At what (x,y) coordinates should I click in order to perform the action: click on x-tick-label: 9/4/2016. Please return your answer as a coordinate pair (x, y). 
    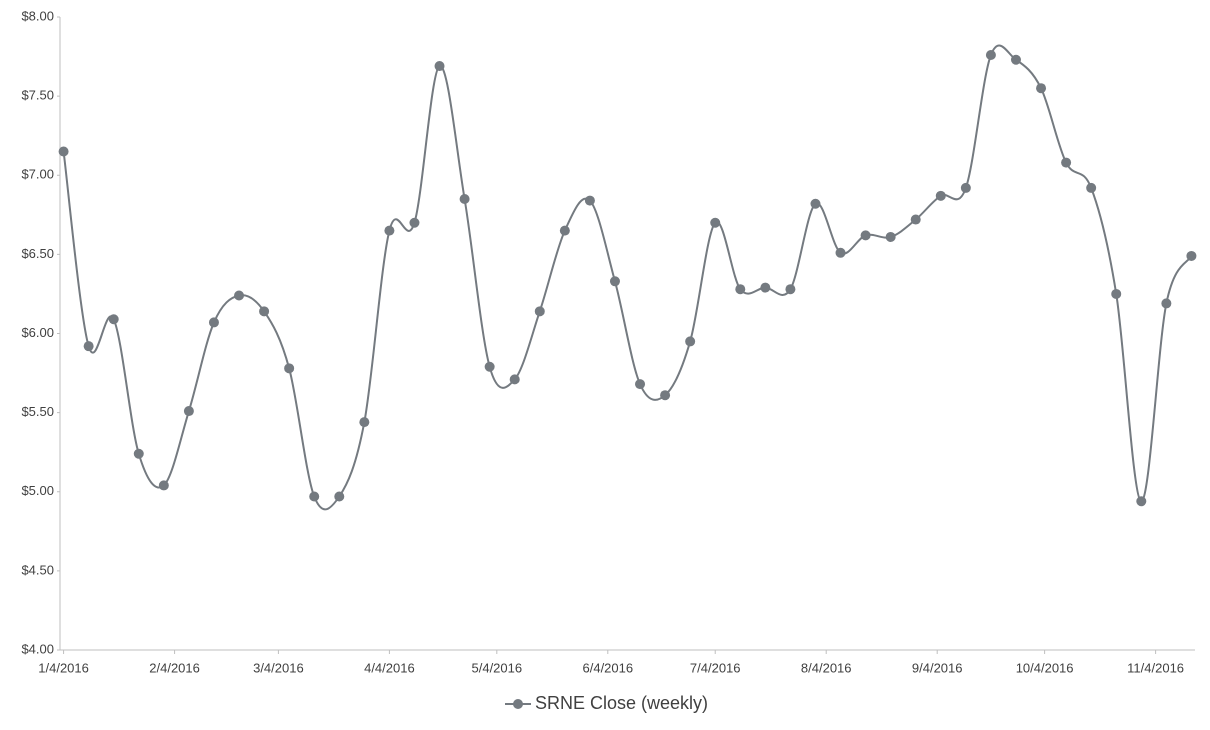
    Looking at the image, I should click on (937, 667).